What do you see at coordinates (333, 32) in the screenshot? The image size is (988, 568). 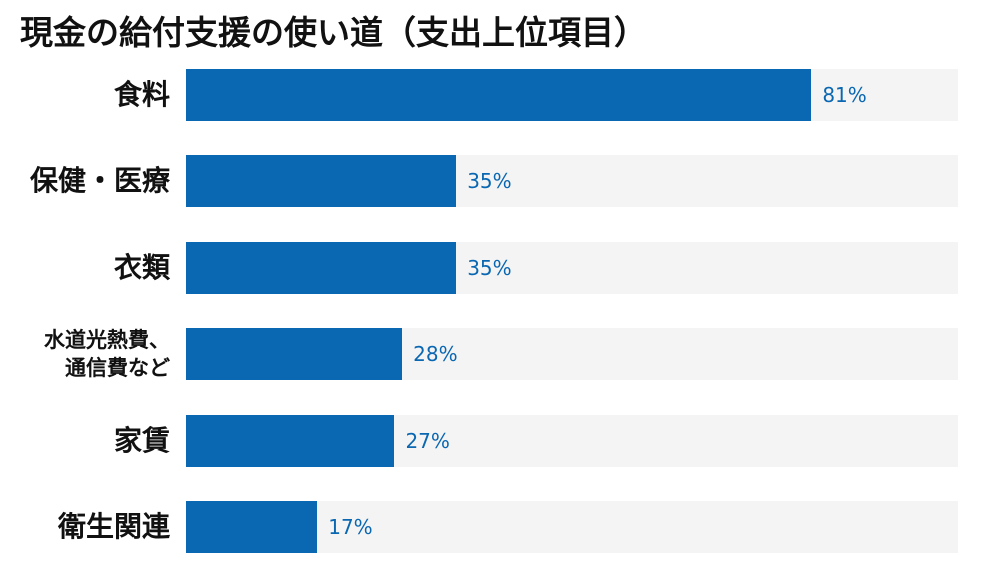 I see `chart-title: 現金の給付支援の使い道（支出上位項目）` at bounding box center [333, 32].